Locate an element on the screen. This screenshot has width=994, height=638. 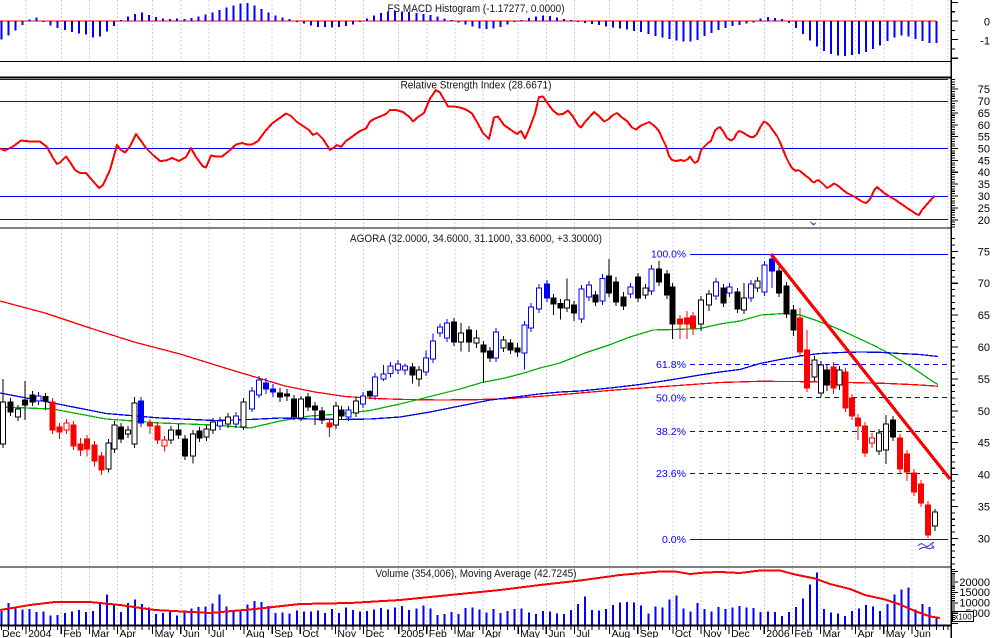
svg-text: 10000 is located at coordinates (974, 604).